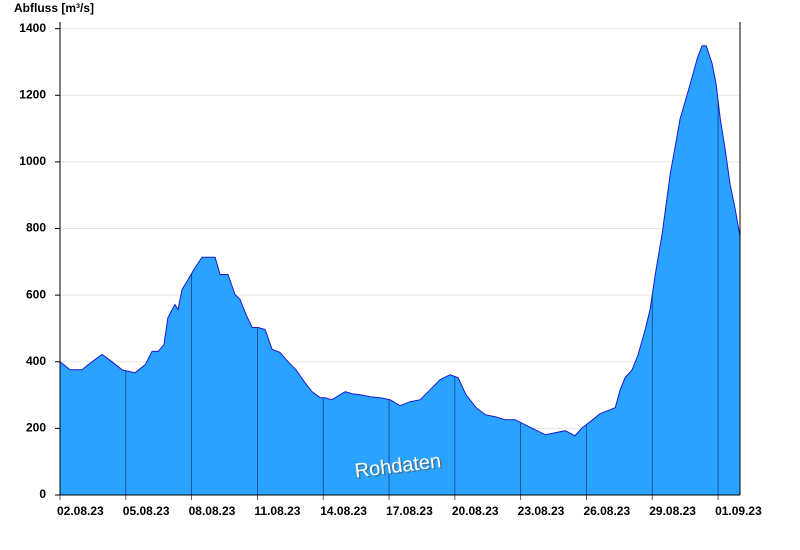  I want to click on y-axis-label: Abfluss [m³/s], so click(54, 8).